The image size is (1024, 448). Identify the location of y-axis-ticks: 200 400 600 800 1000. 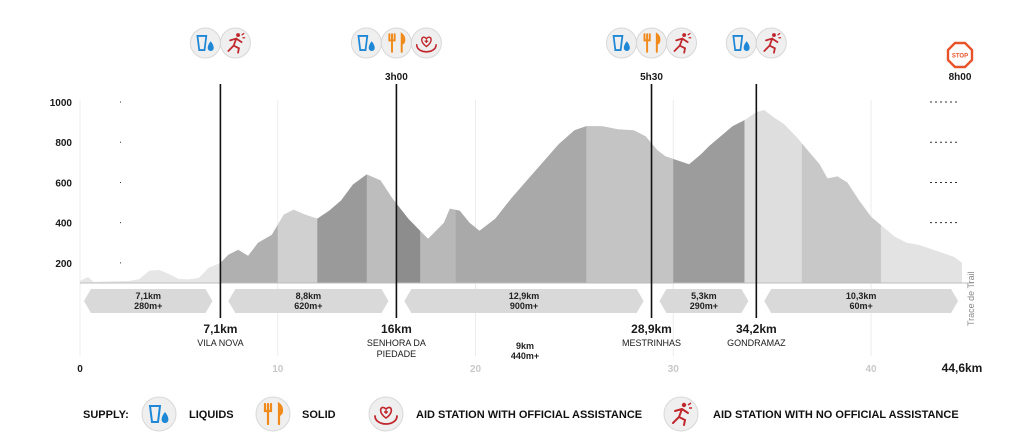
(61, 184).